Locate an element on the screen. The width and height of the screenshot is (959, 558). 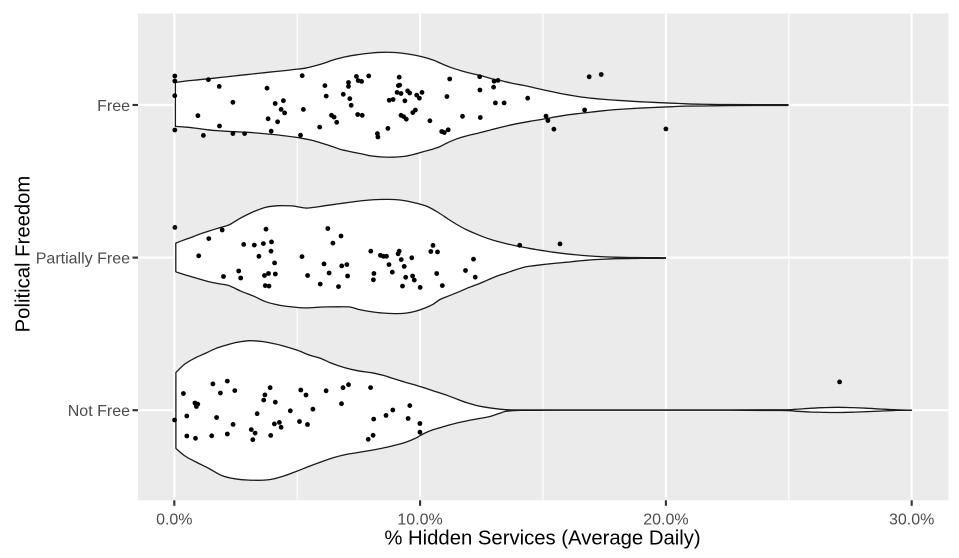
svg-text: 0.0% is located at coordinates (174, 520).